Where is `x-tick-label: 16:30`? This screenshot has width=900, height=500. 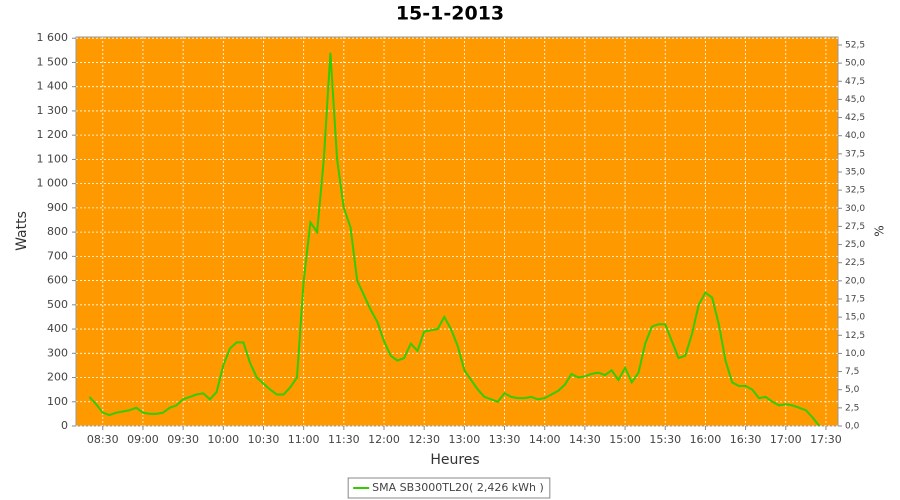
x-tick-label: 16:30 is located at coordinates (746, 439).